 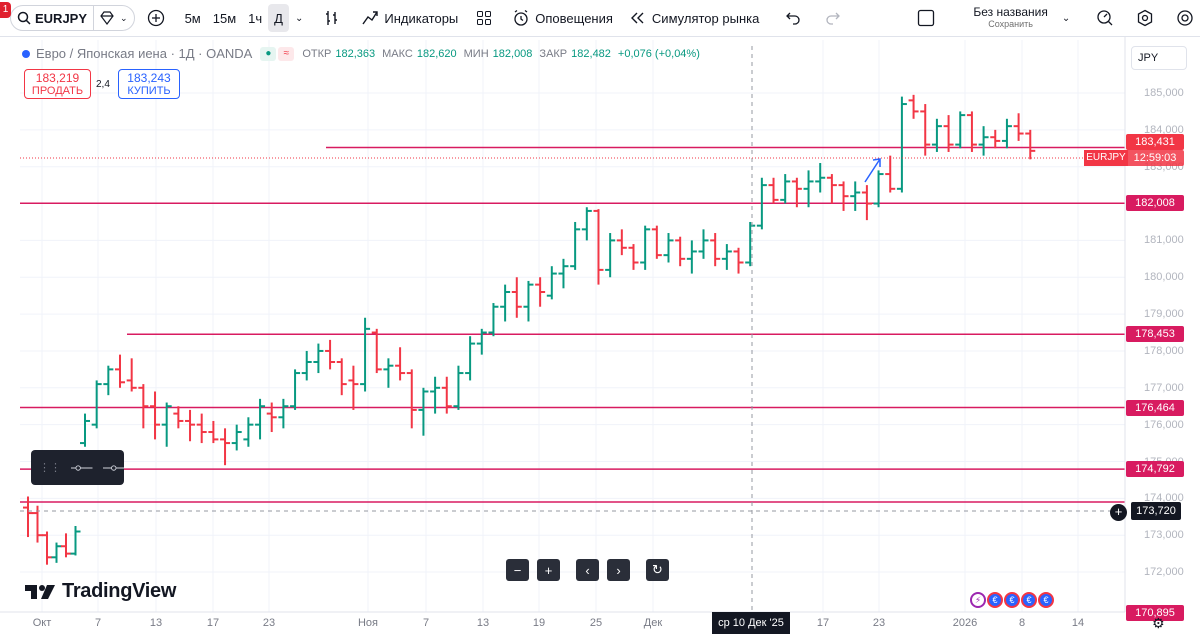 What do you see at coordinates (1105, 18) in the screenshot?
I see `quick-search-button` at bounding box center [1105, 18].